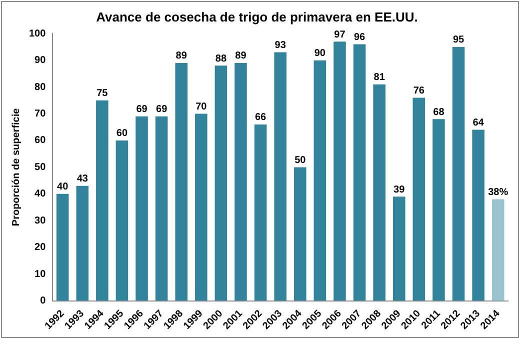 This screenshot has width=520, height=339. I want to click on data-label: 39, so click(400, 190).